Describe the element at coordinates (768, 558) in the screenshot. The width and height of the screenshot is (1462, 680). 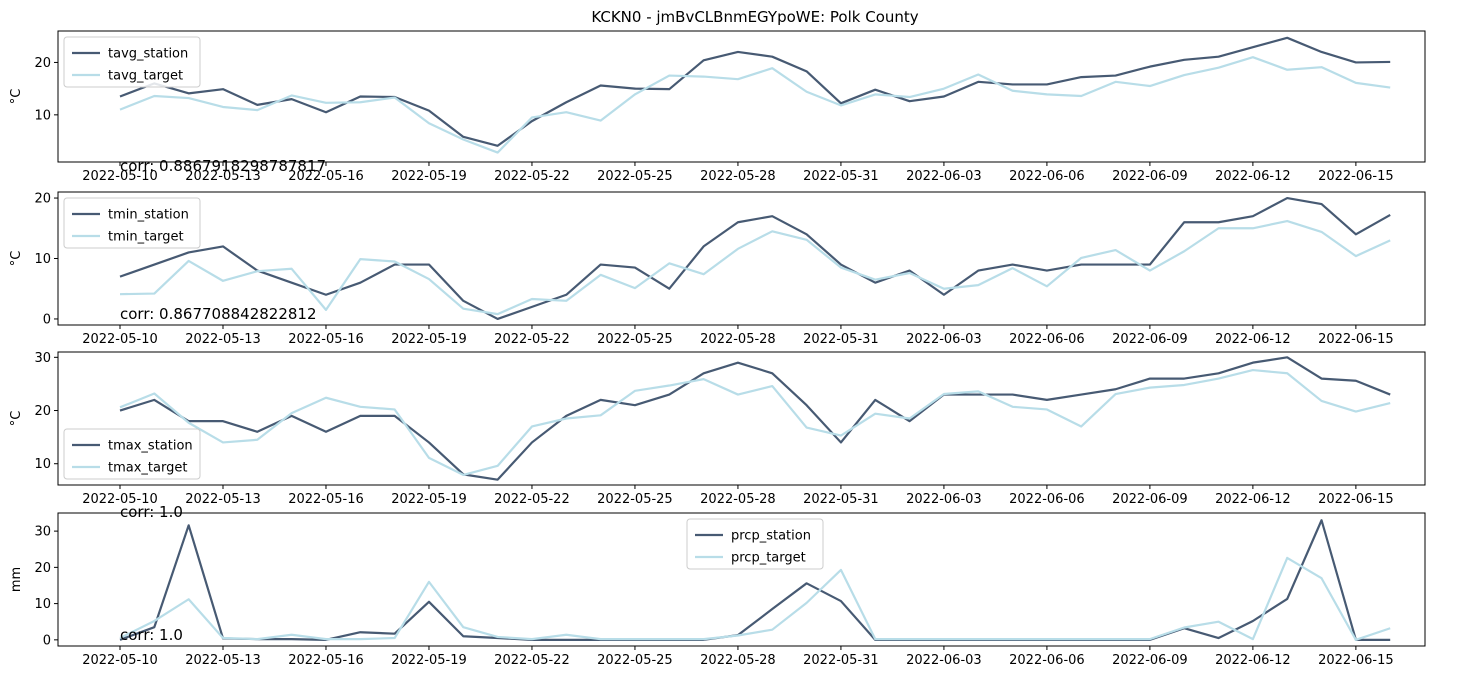
I see `legend-label-prcp_target: prcp_target` at that location.